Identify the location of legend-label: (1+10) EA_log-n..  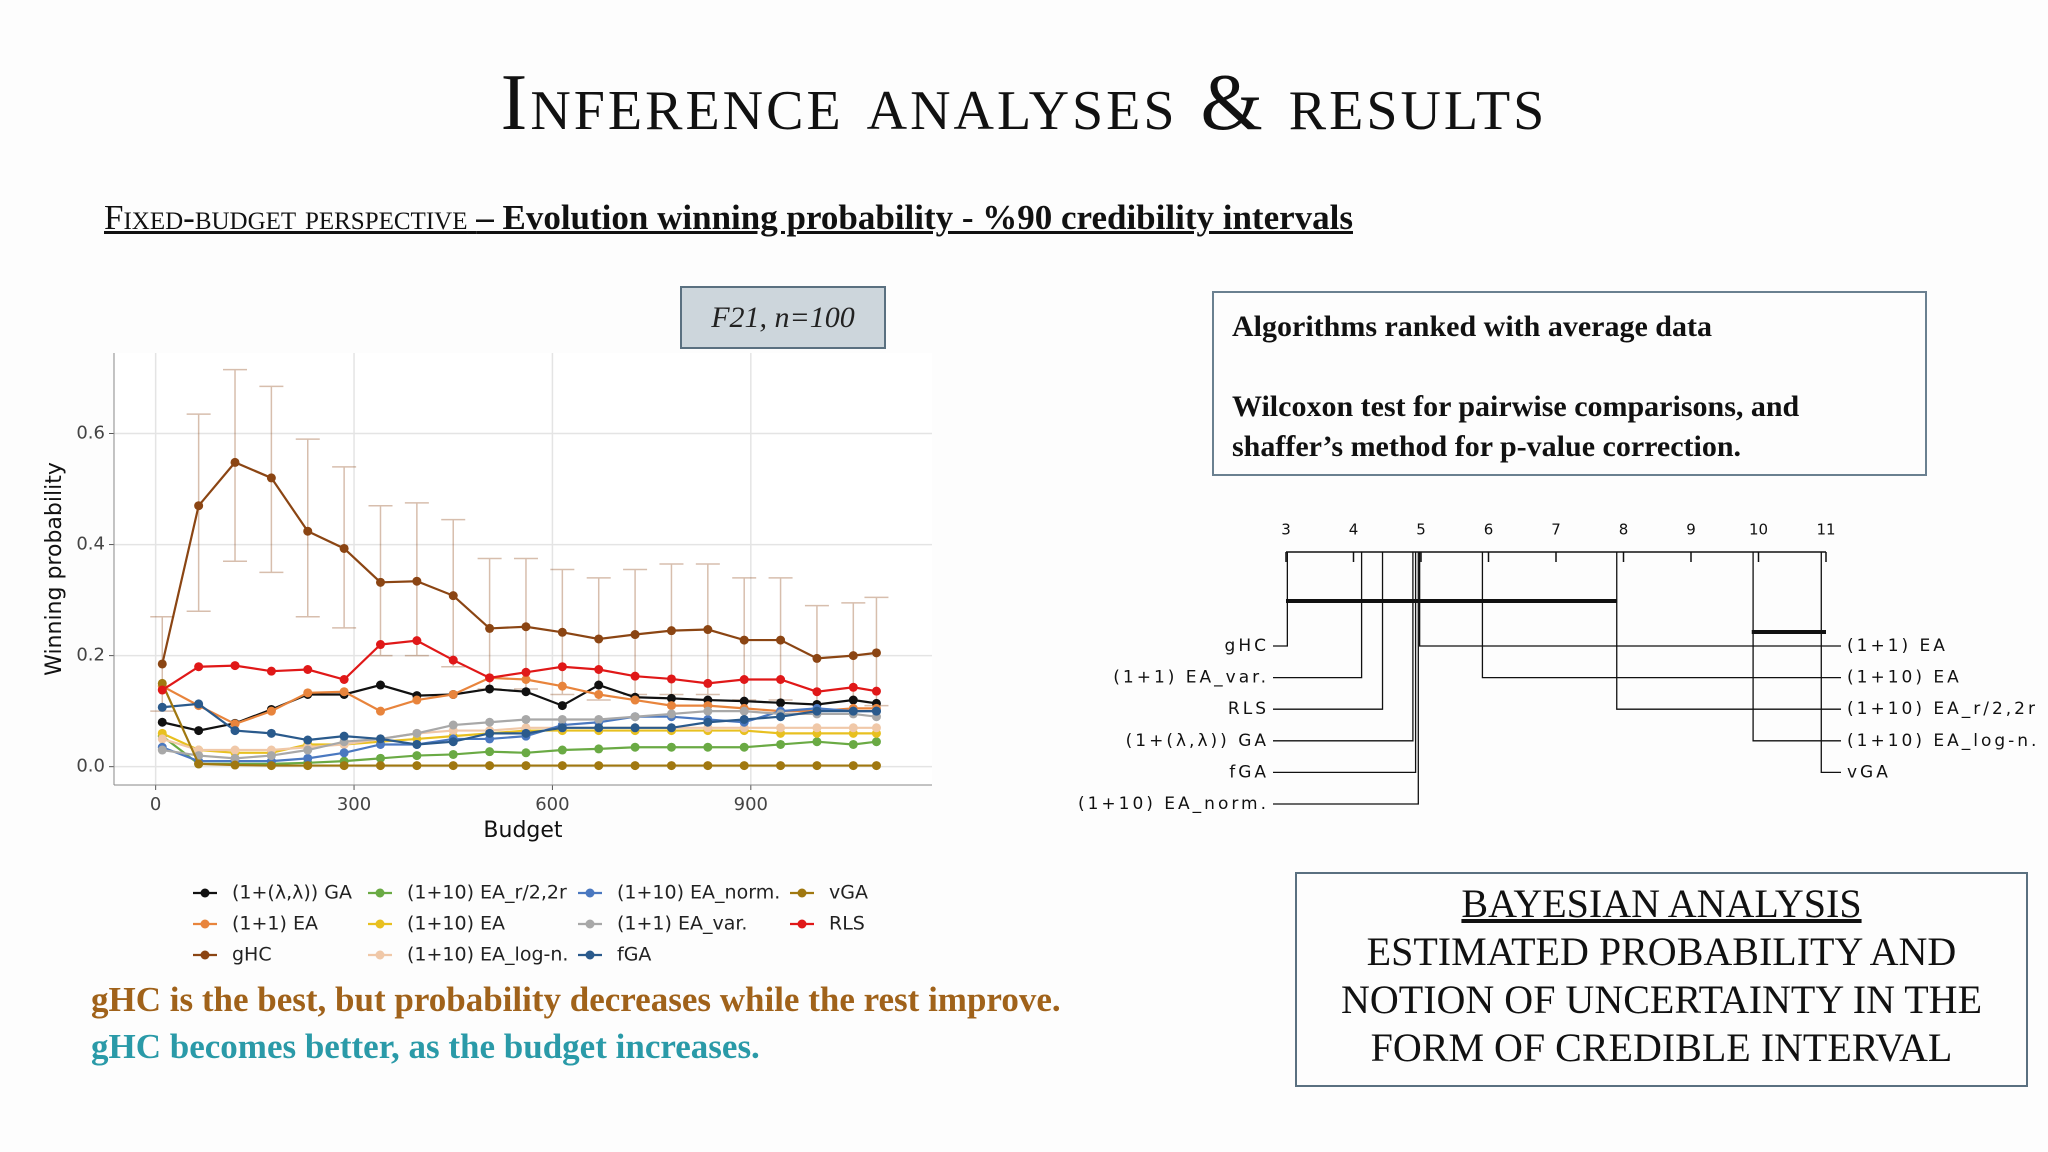
(487, 955).